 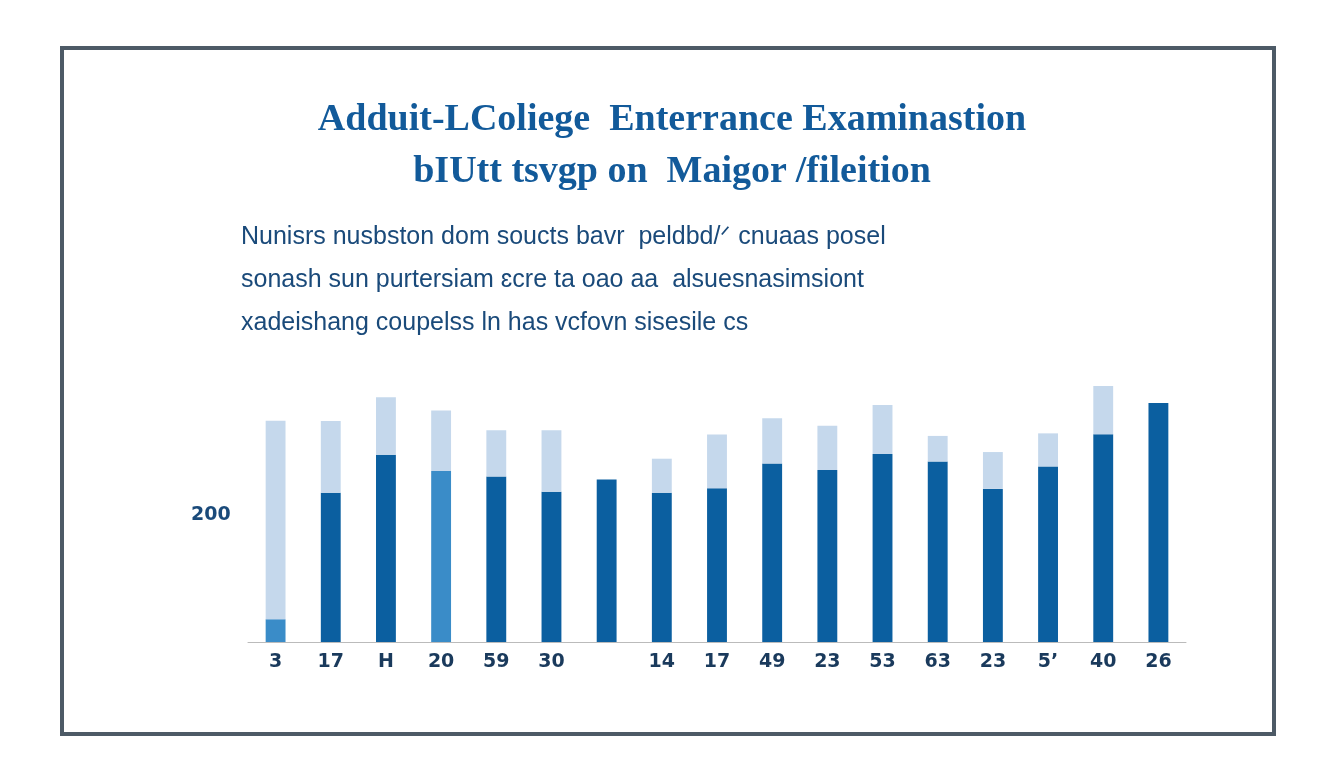 What do you see at coordinates (496, 659) in the screenshot?
I see `x-tick-label: 59` at bounding box center [496, 659].